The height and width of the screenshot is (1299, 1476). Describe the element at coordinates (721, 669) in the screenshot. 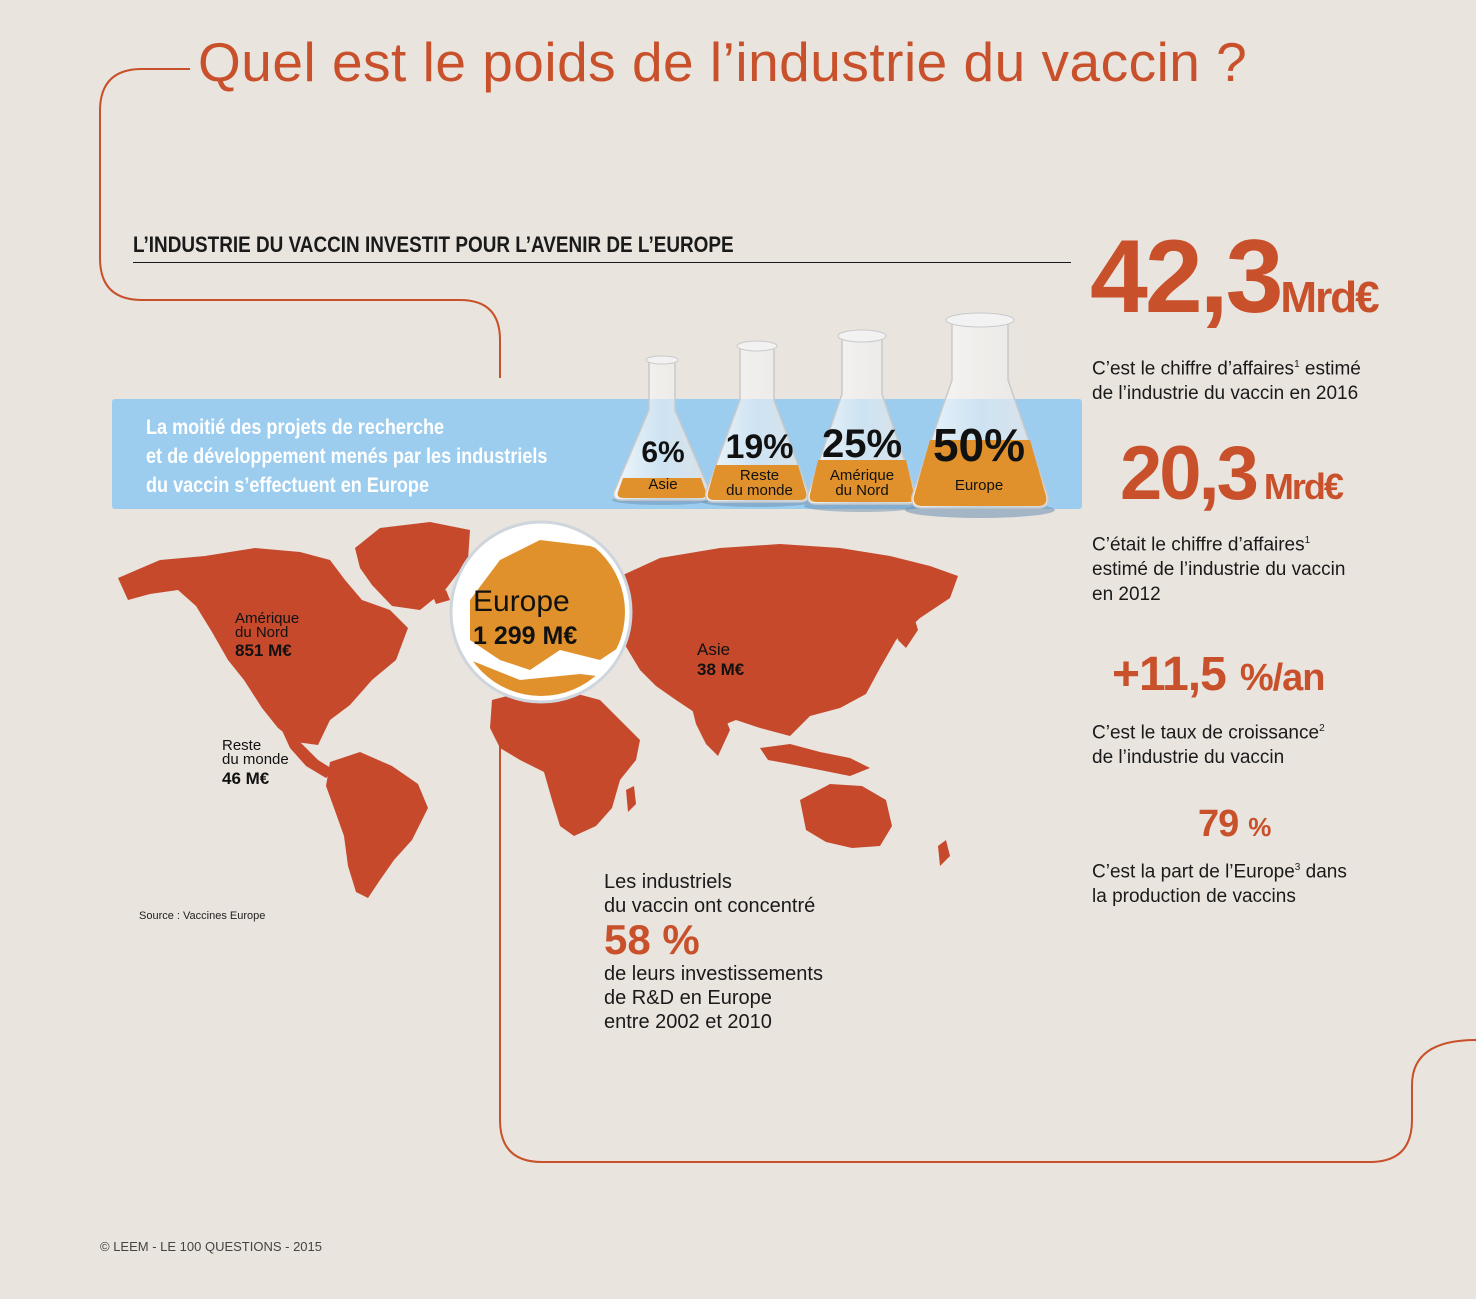

I see `asia-value: 38 M€` at that location.